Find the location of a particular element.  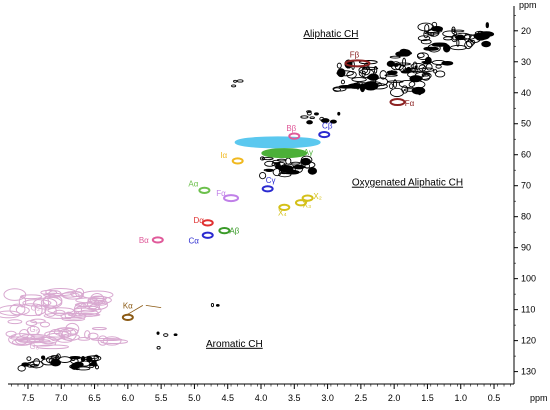

cross-peak-label: G₆ is located at coordinates (34, 346).